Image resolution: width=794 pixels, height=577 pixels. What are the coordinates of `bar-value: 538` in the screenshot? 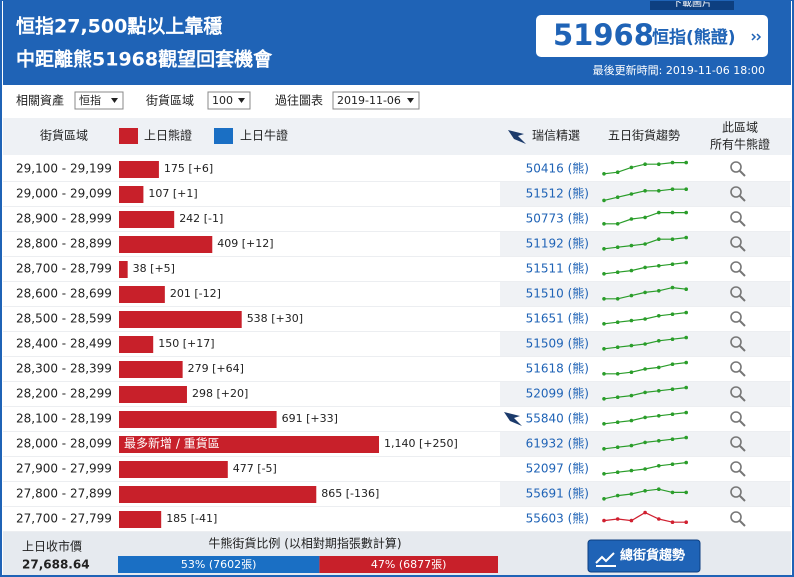 It's located at (257, 318).